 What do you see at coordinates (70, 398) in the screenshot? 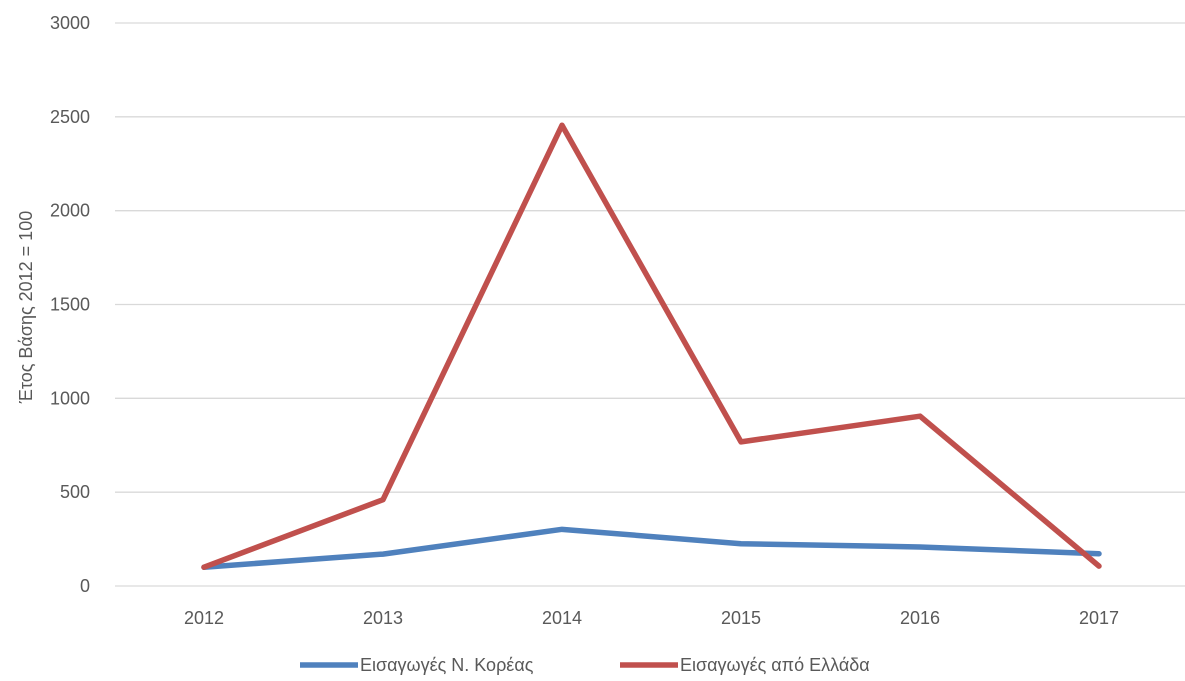
I see `y-tick-label: 1000` at bounding box center [70, 398].